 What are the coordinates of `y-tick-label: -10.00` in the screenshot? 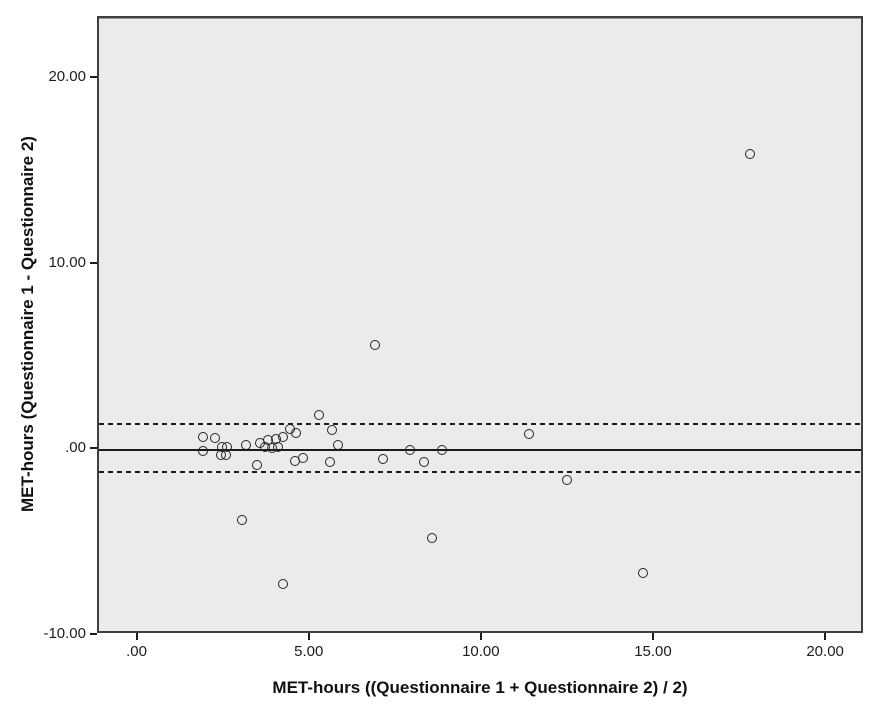 It's located at (64, 633).